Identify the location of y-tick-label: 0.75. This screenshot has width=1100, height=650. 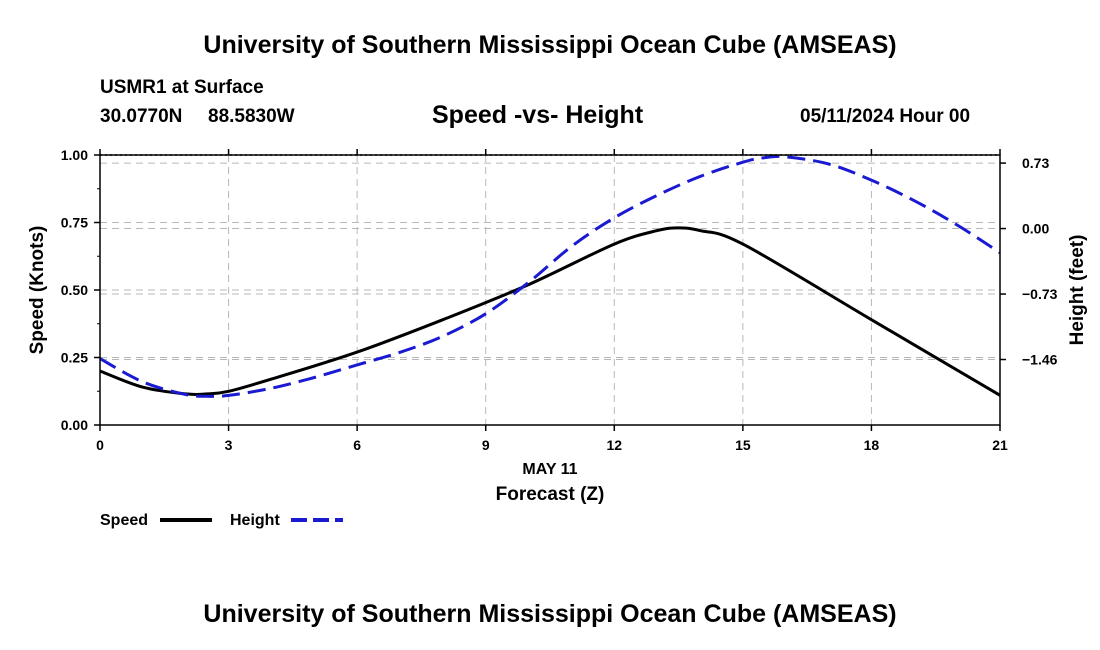
(74, 223).